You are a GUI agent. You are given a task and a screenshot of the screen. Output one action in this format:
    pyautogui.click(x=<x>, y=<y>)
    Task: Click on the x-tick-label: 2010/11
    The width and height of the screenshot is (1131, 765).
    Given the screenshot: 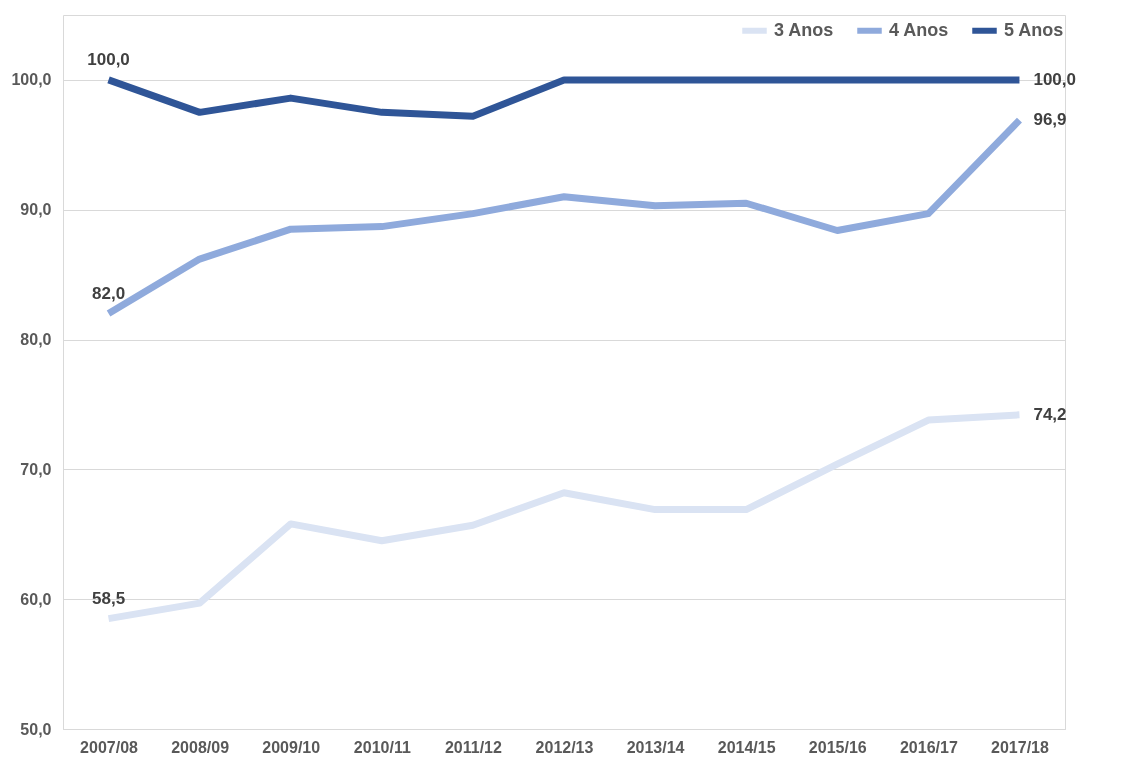 What is the action you would take?
    pyautogui.click(x=382, y=747)
    